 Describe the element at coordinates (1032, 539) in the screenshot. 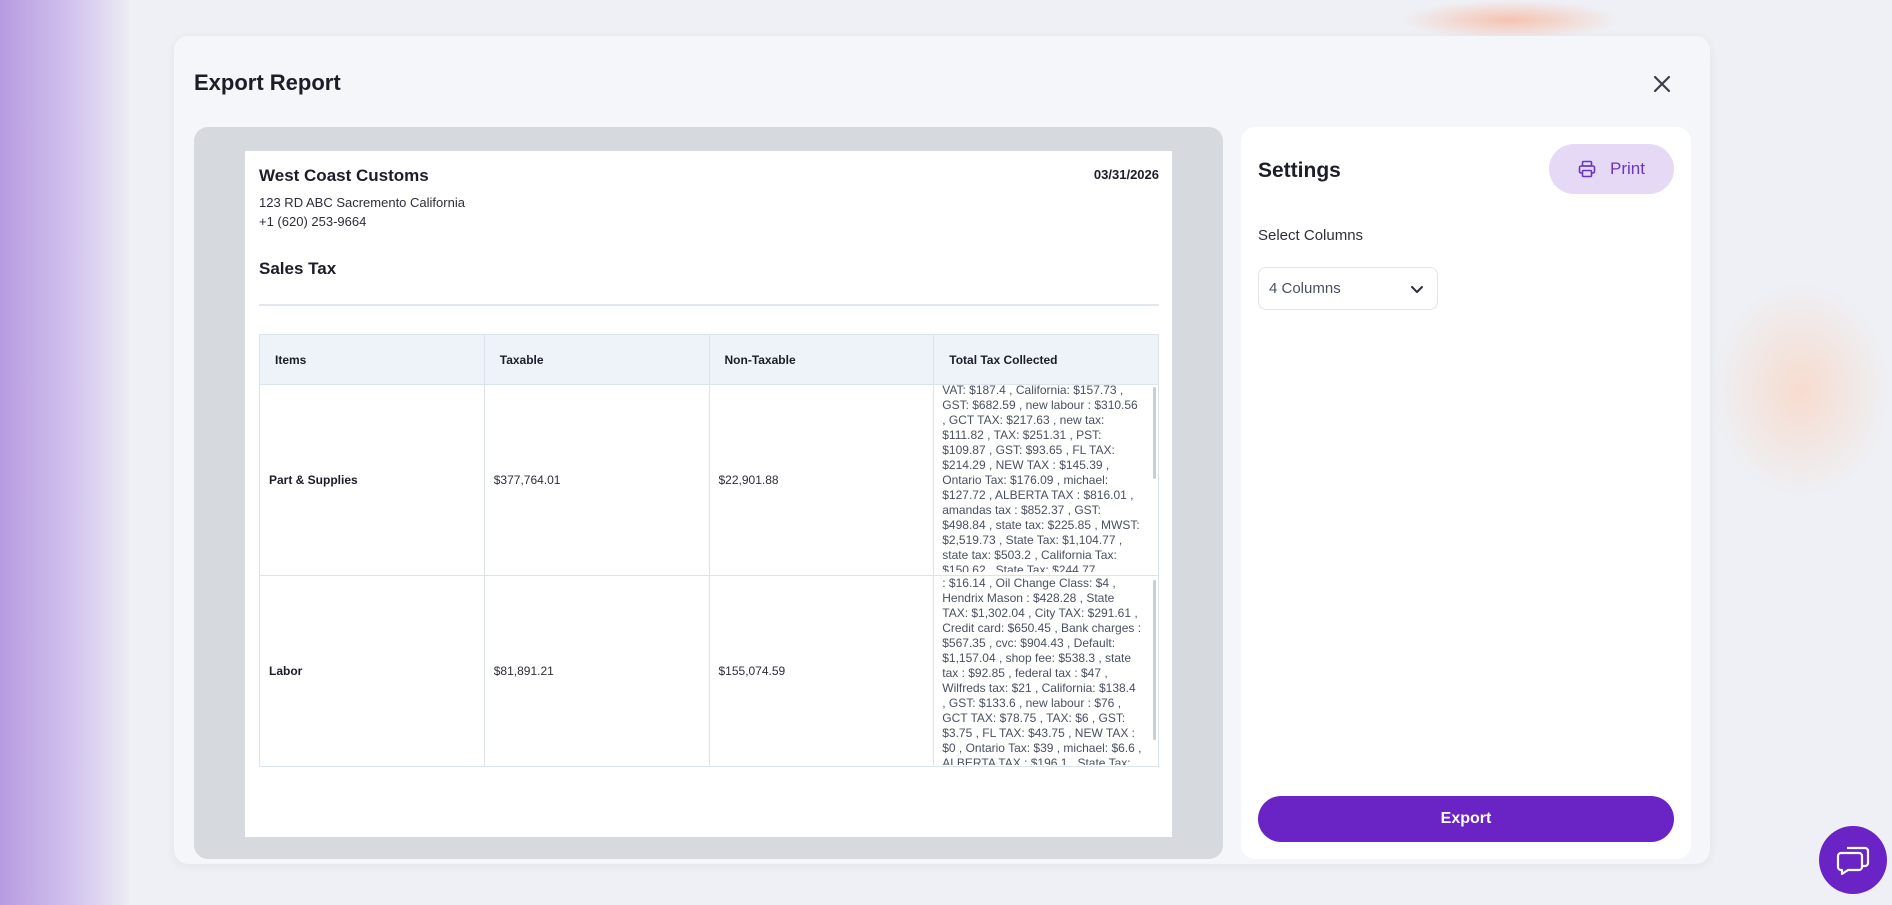

I see `tax-line: $2,519.73 , State Tax: $1,104.77 ,` at that location.